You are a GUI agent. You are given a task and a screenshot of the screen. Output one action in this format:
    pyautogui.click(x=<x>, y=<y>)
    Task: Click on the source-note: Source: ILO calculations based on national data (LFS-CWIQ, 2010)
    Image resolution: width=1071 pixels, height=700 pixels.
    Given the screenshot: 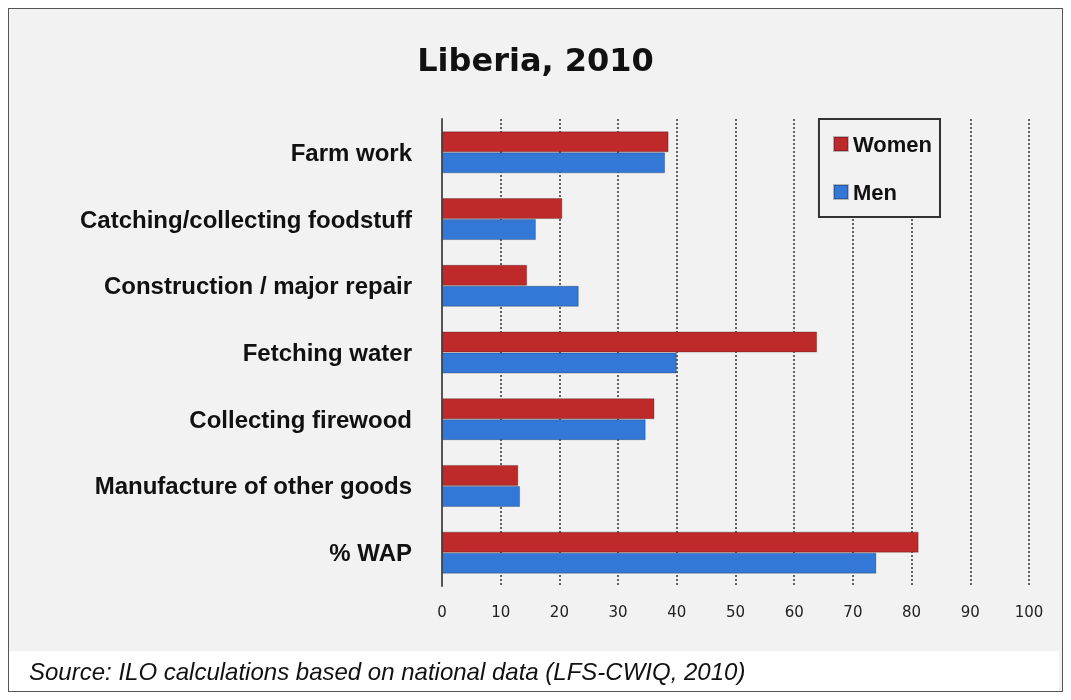 What is the action you would take?
    pyautogui.click(x=387, y=671)
    